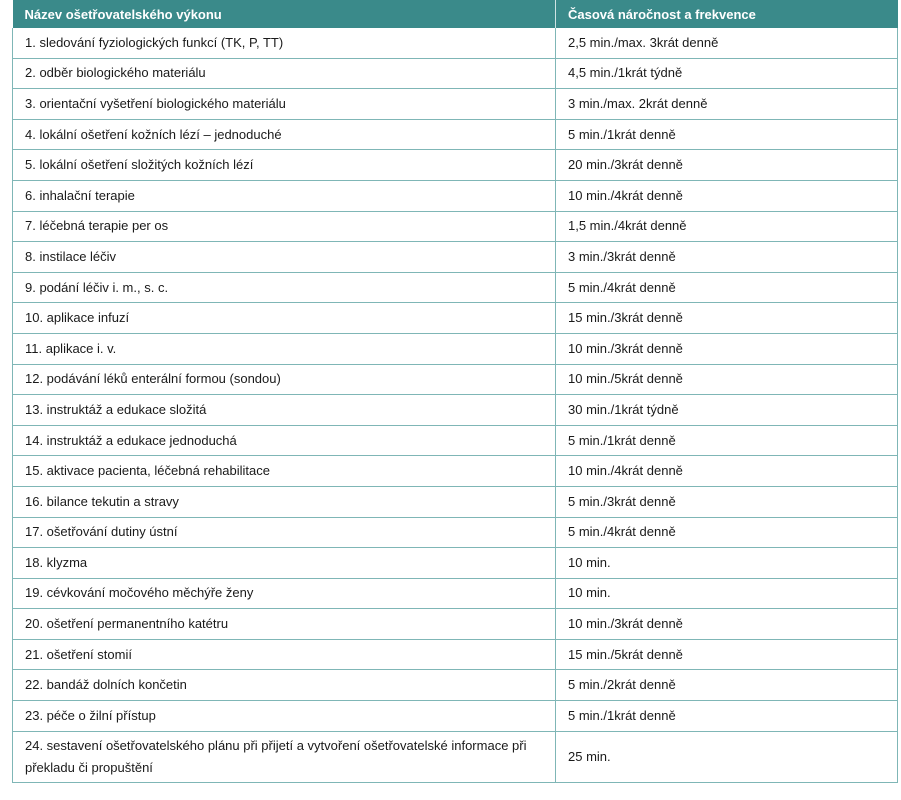  I want to click on procedure-name-cell: 11. aplikace i. v., so click(284, 349).